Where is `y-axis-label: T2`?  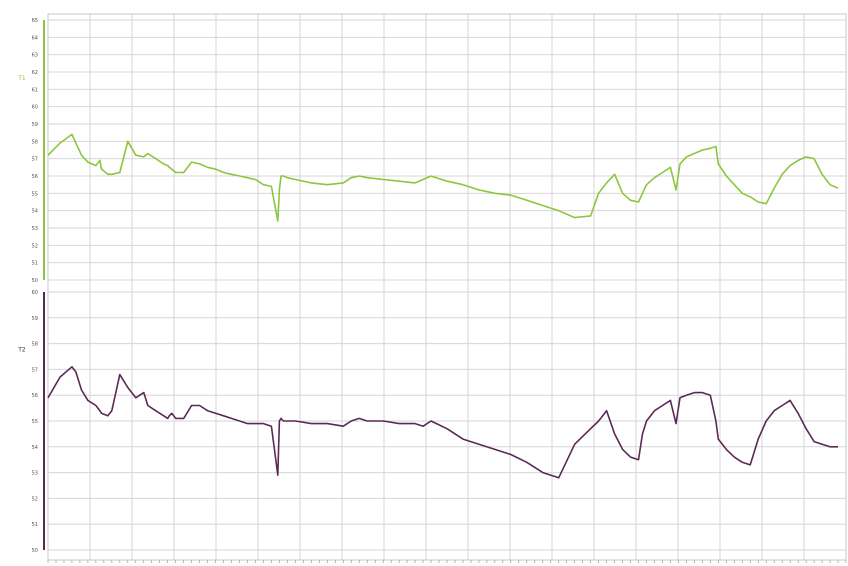
y-axis-label: T2 is located at coordinates (21, 349).